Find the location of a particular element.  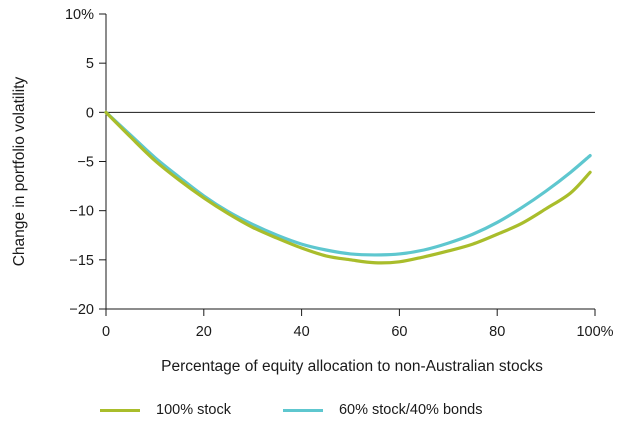

x-tick-label: 40 is located at coordinates (302, 332).